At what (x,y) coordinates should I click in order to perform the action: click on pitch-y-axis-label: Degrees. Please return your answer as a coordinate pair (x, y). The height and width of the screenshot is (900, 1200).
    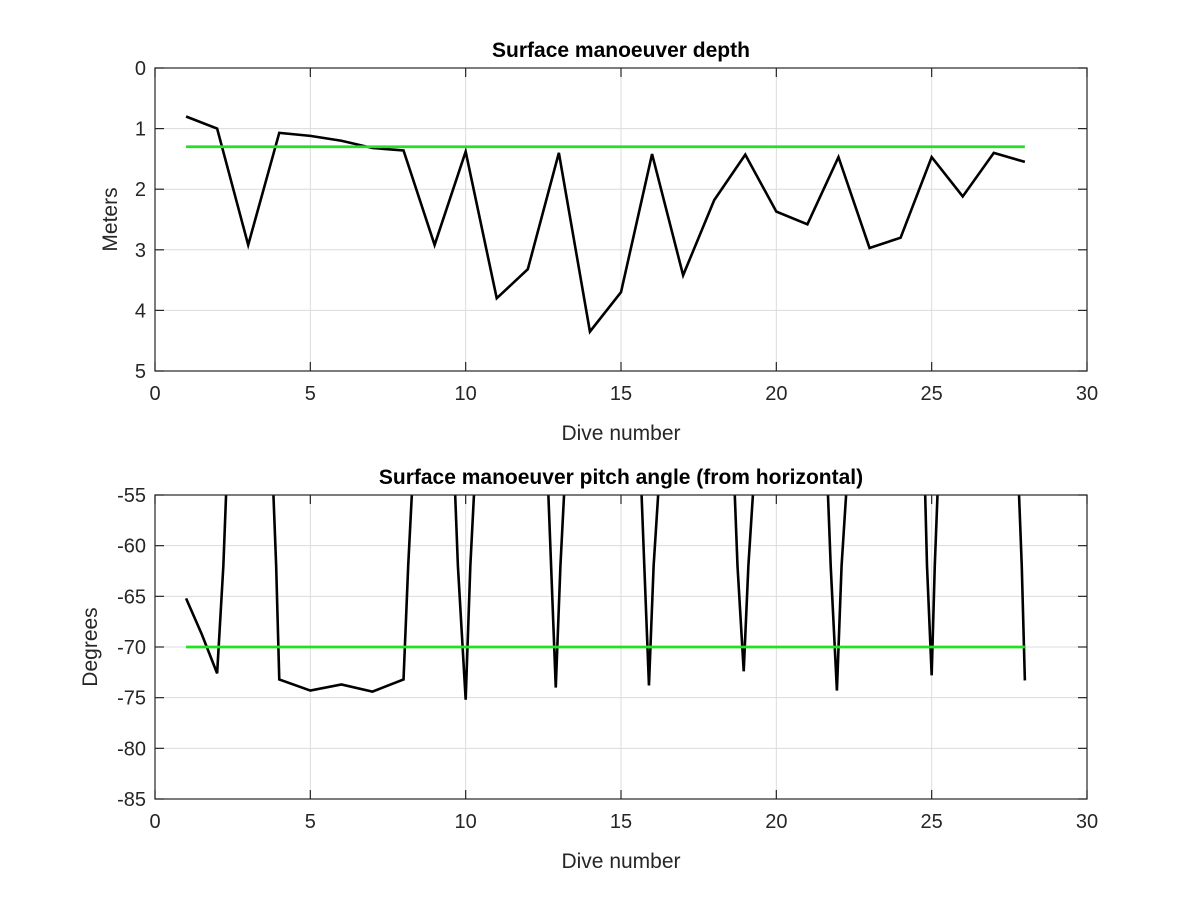
    Looking at the image, I should click on (90, 646).